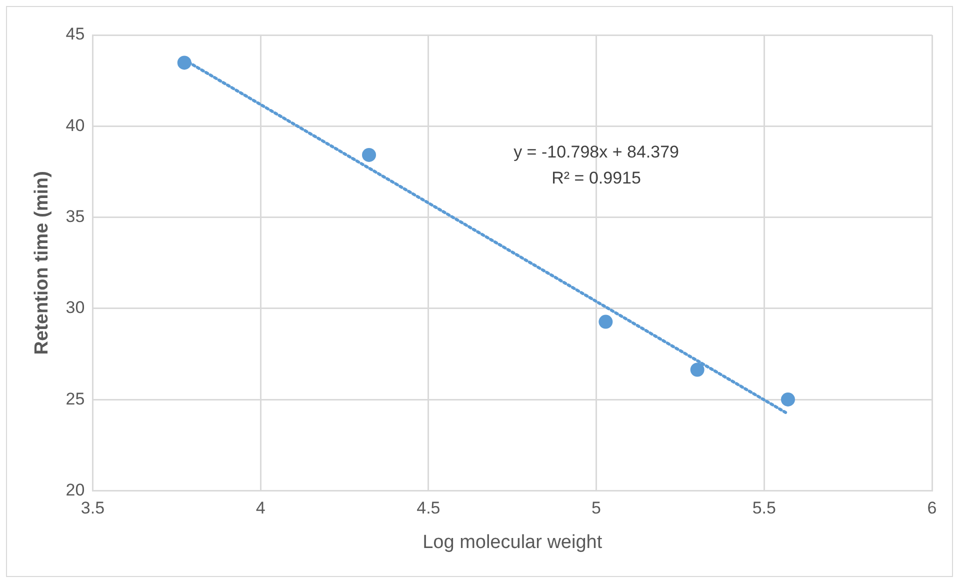 The height and width of the screenshot is (581, 959). I want to click on y-tick-label: 40, so click(75, 125).